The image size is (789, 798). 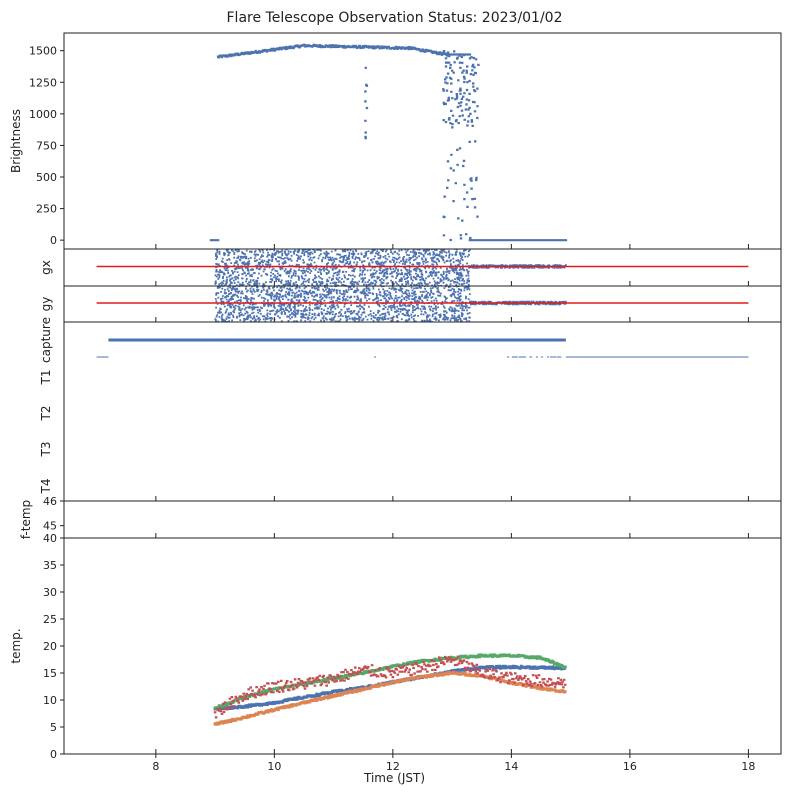 I want to click on temp-ytick-label: 10, so click(x=50, y=700).